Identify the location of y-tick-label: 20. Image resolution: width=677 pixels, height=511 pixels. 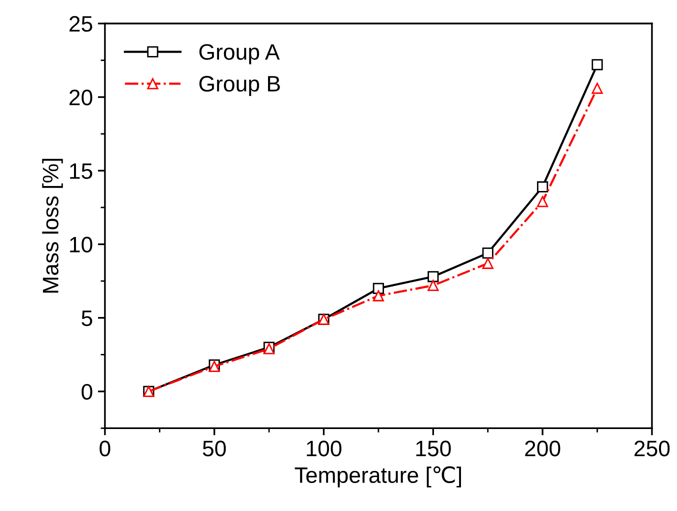
(81, 98).